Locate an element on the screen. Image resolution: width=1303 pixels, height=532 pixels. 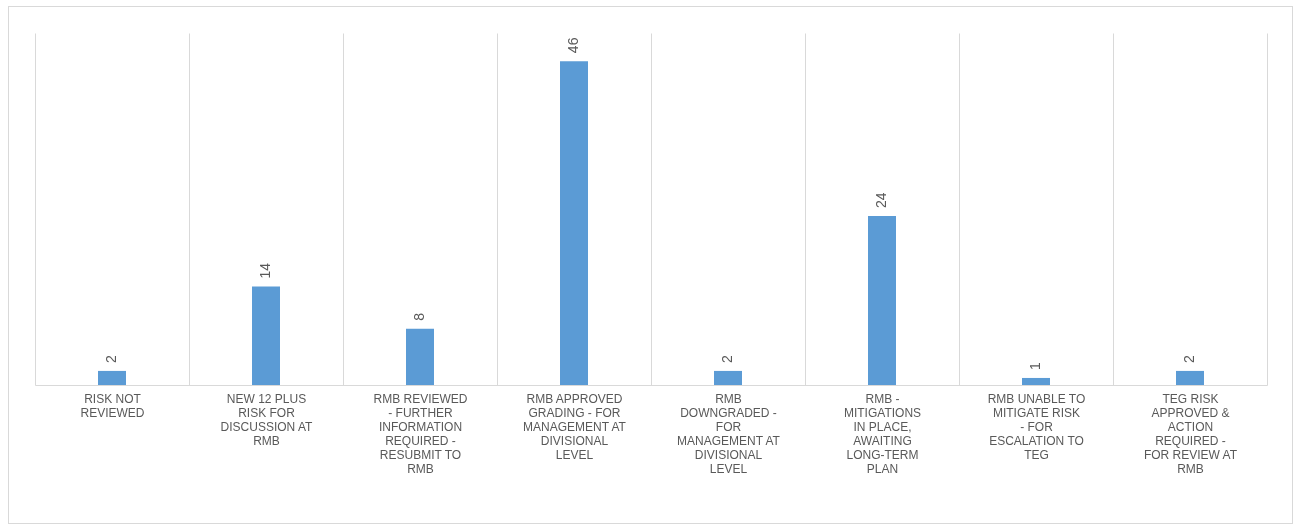
x-tick-label: RMB UNABLE TO MITIGATE RISK - FOR ESCALATION TO TEG is located at coordinates (1036, 426).